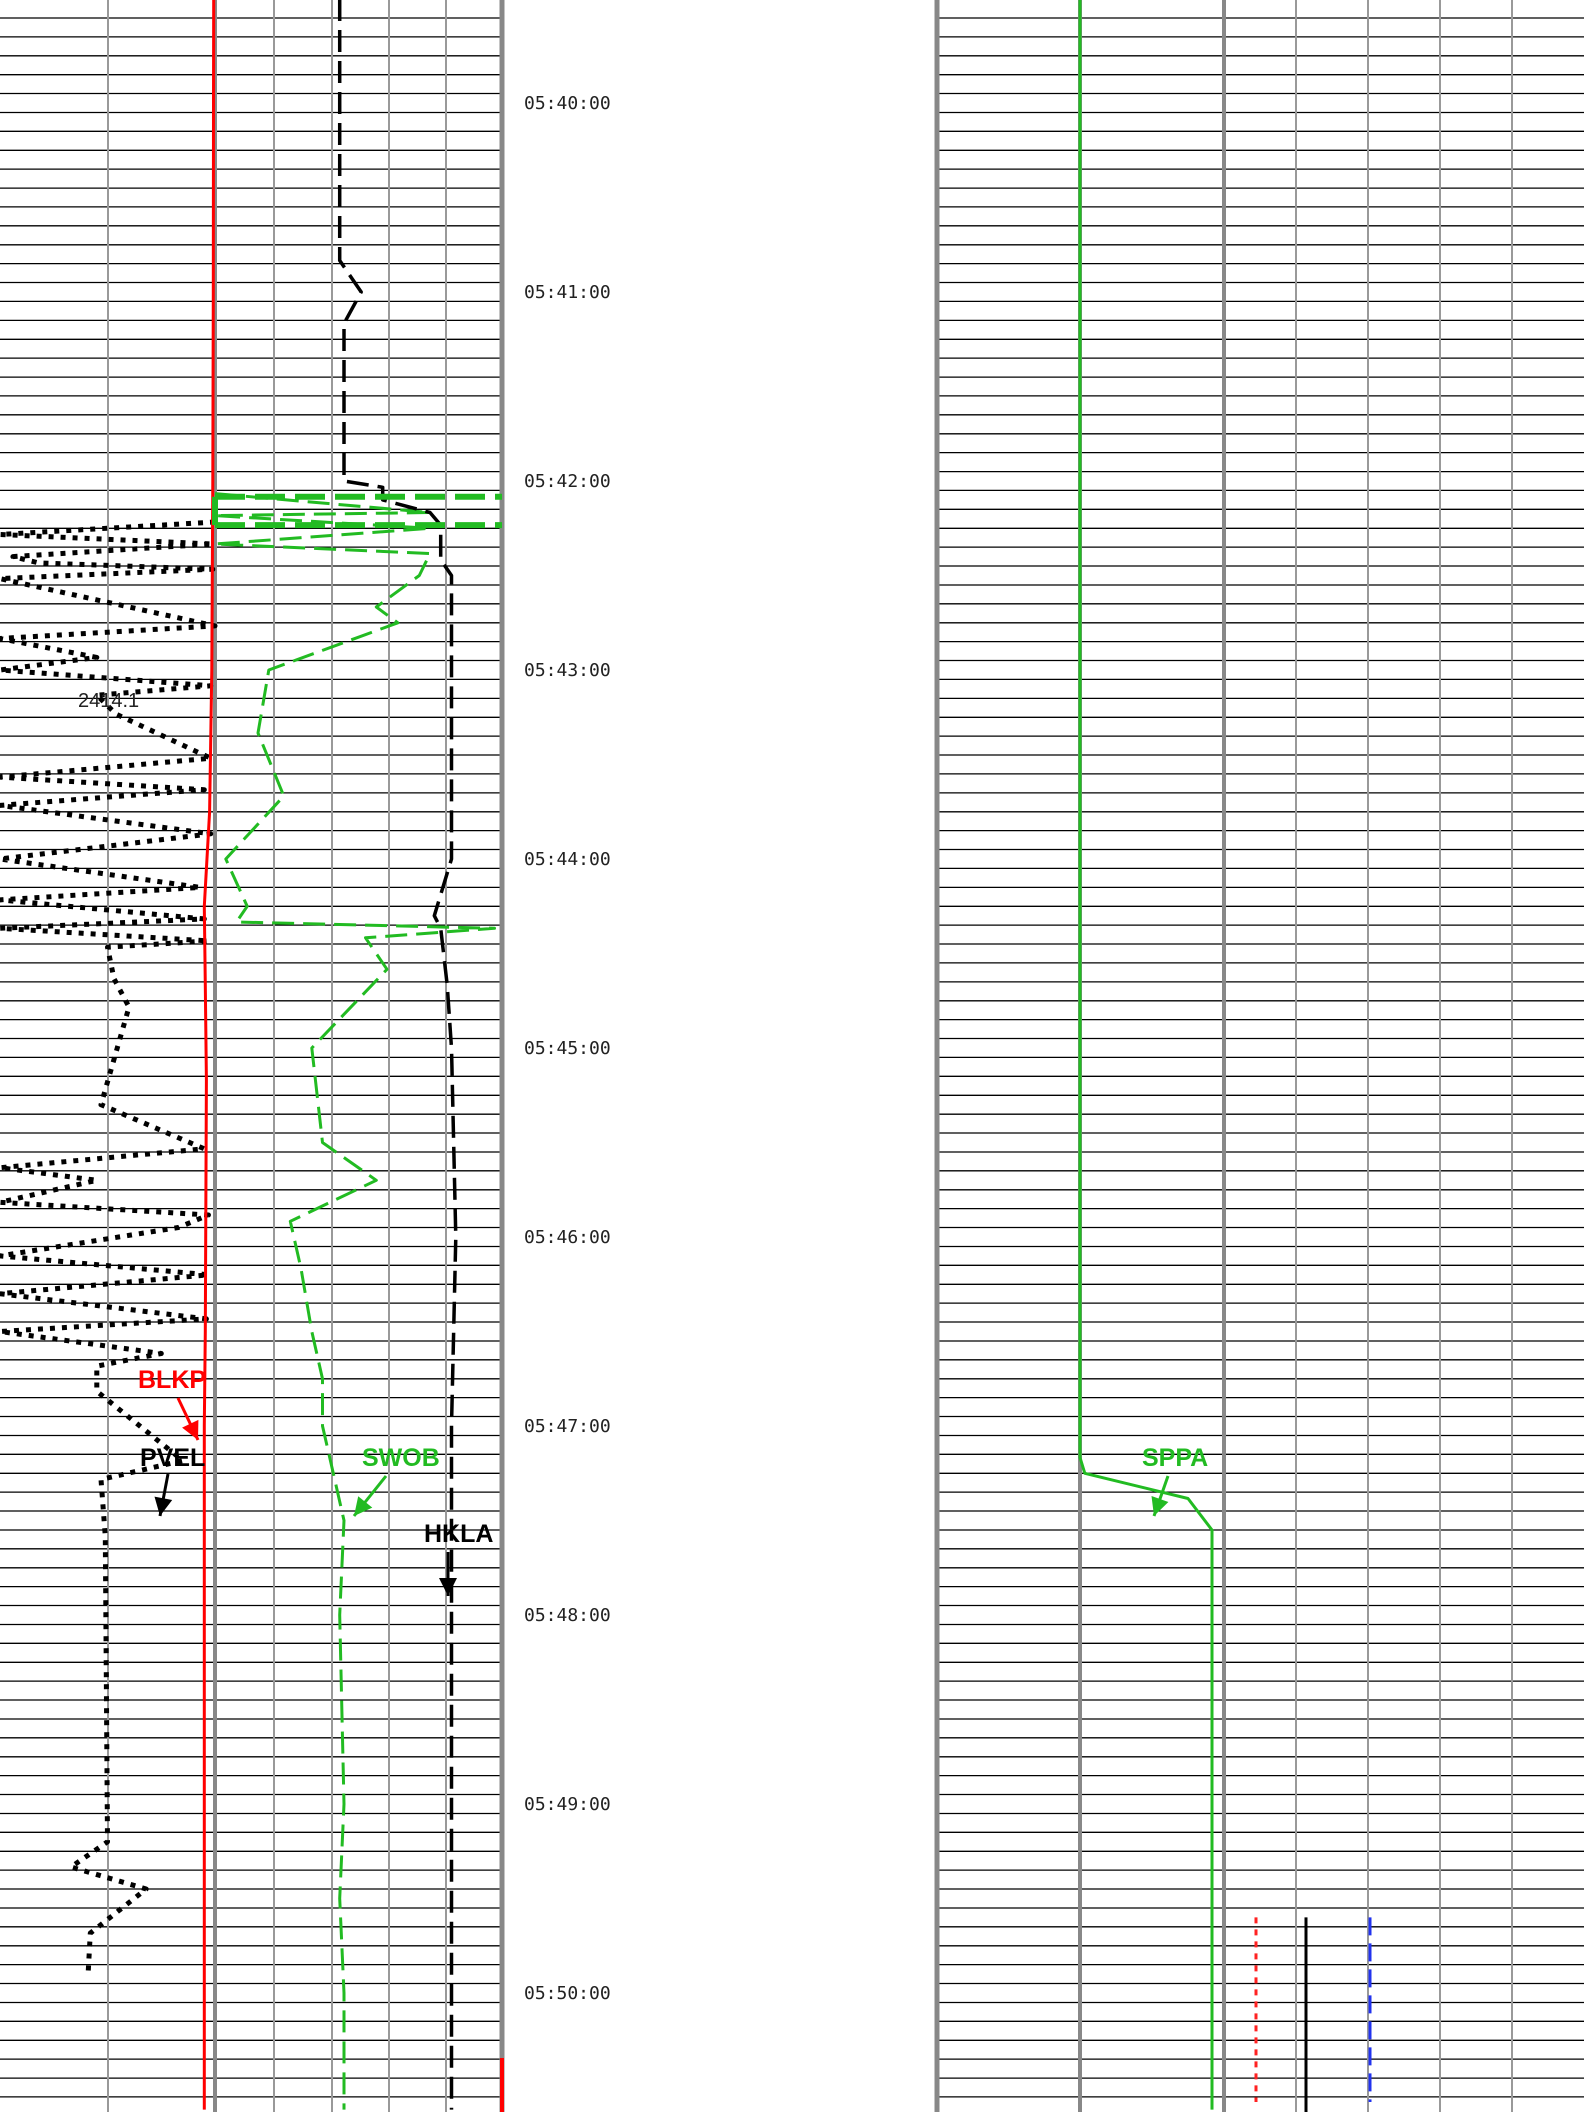 The height and width of the screenshot is (2112, 1584). Describe the element at coordinates (209, 1055) in the screenshot. I see `series-blkp-line` at that location.